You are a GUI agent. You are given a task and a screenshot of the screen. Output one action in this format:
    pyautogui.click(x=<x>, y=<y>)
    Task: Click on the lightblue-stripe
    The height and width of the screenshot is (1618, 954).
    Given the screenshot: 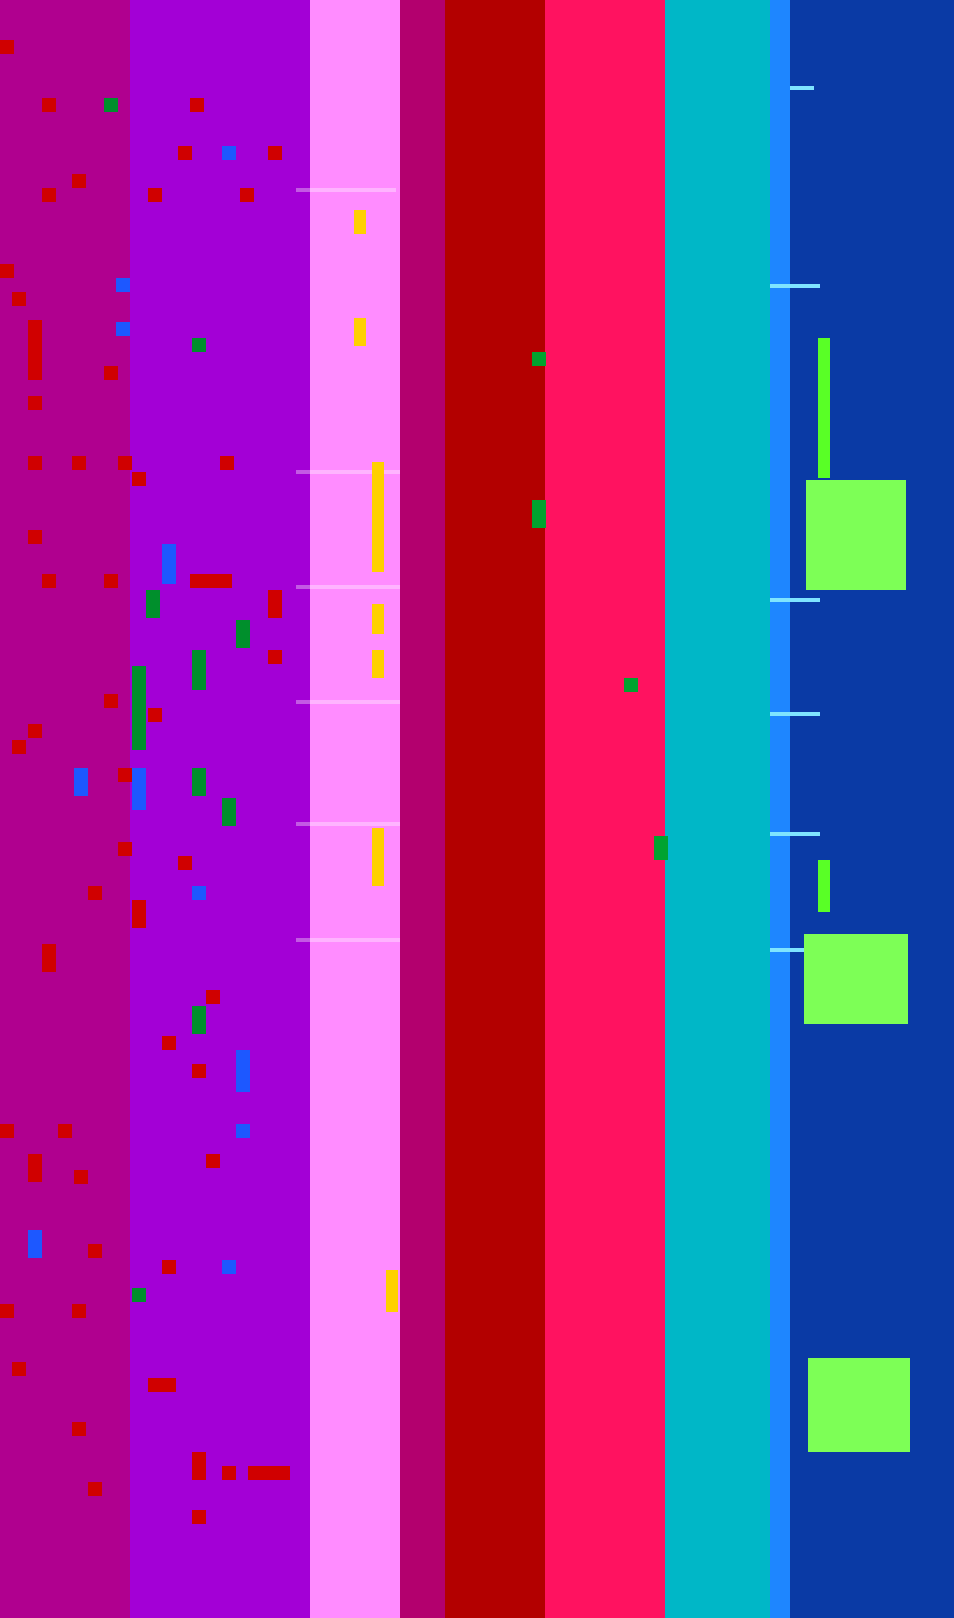 What is the action you would take?
    pyautogui.click(x=780, y=809)
    